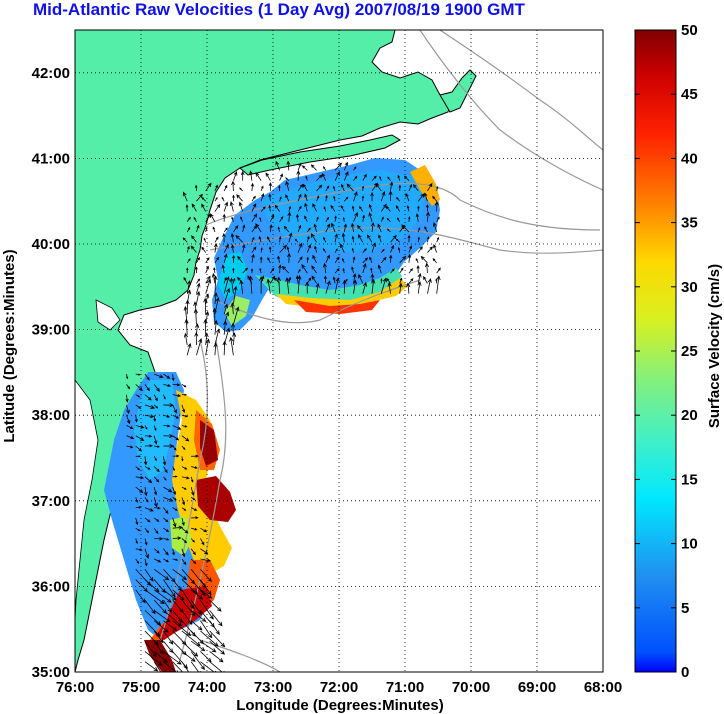 The height and width of the screenshot is (714, 724). Describe the element at coordinates (141, 687) in the screenshot. I see `x-tick-label: 75:00` at that location.